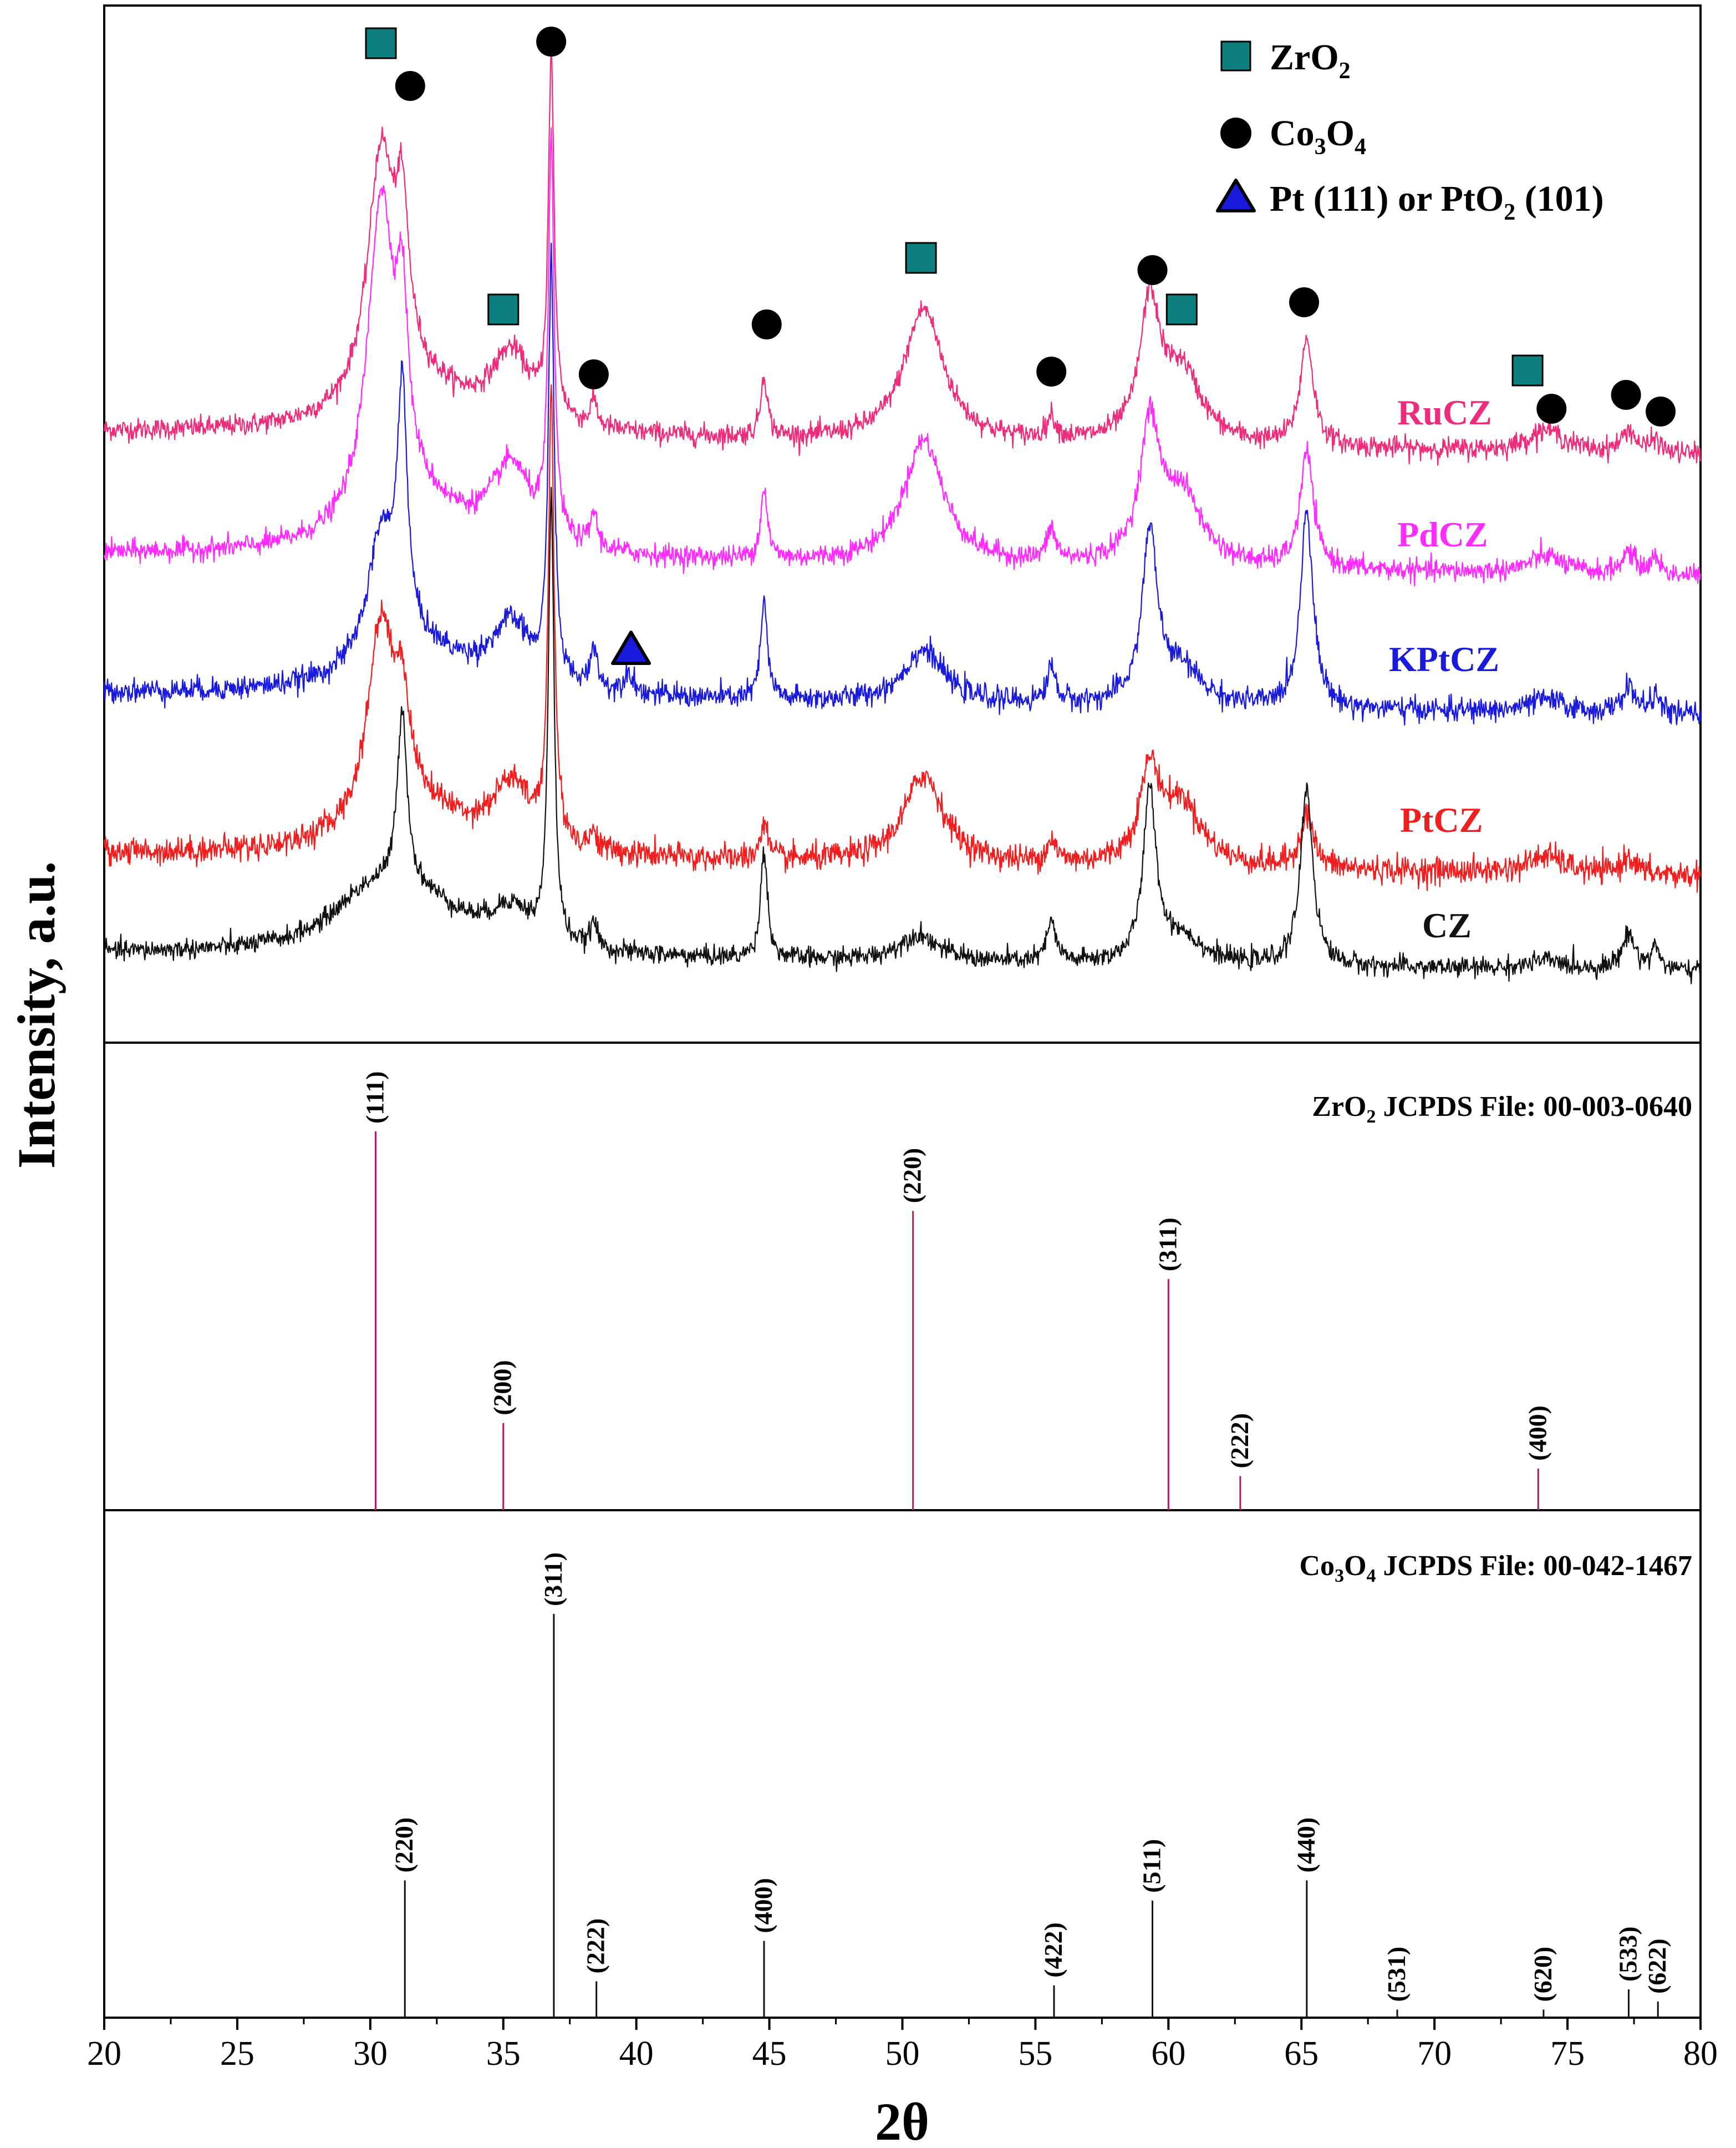 The image size is (1736, 2148). I want to click on x-tick-label-70: 70, so click(1434, 2054).